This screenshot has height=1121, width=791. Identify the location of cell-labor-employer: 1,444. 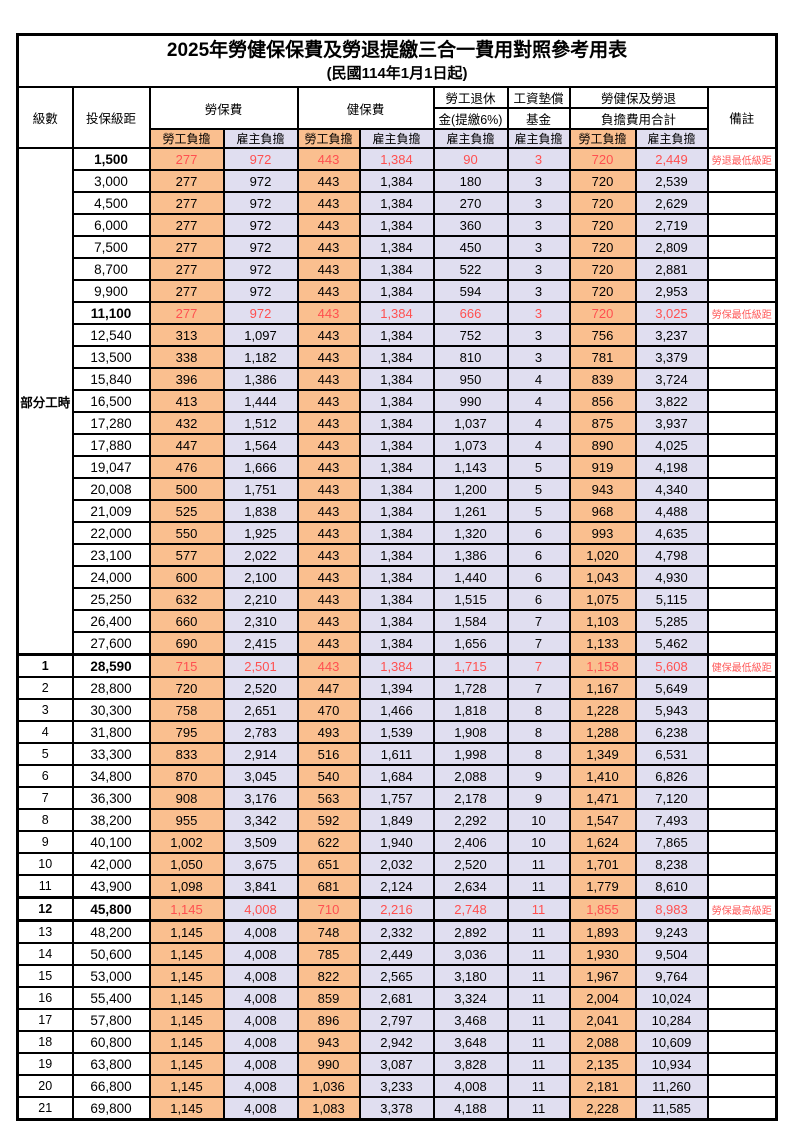
(260, 401).